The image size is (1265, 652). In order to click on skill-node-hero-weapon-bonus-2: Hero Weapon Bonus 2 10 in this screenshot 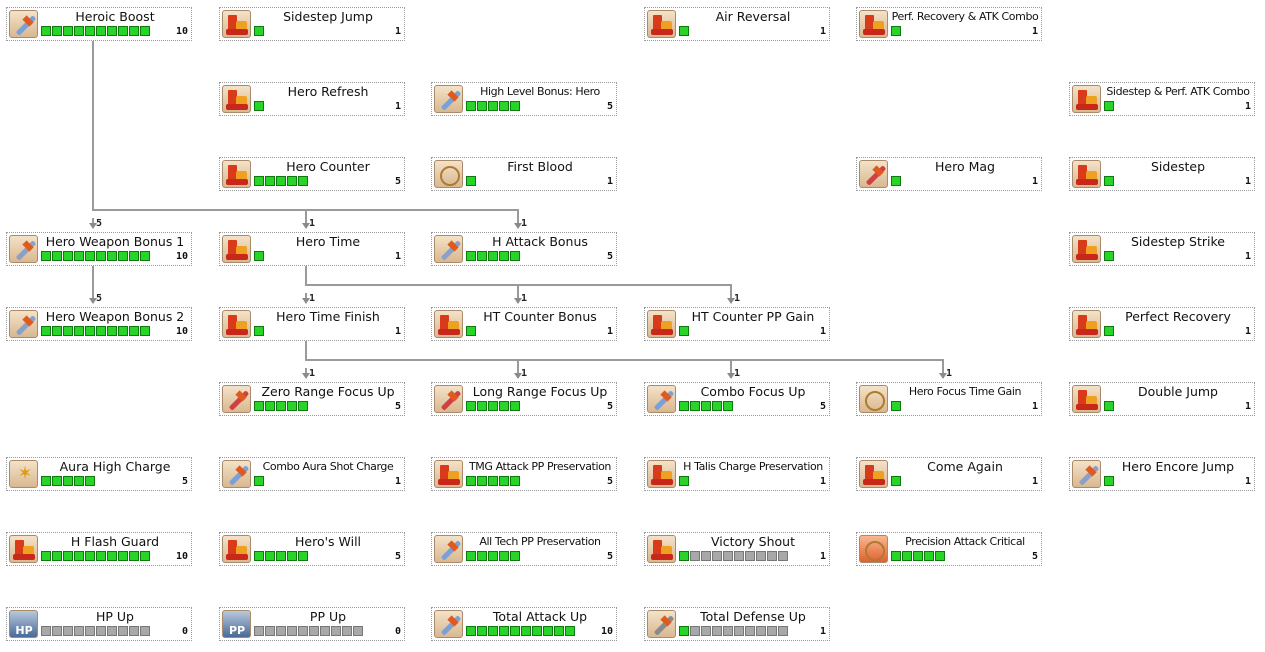, I will do `click(99, 324)`.